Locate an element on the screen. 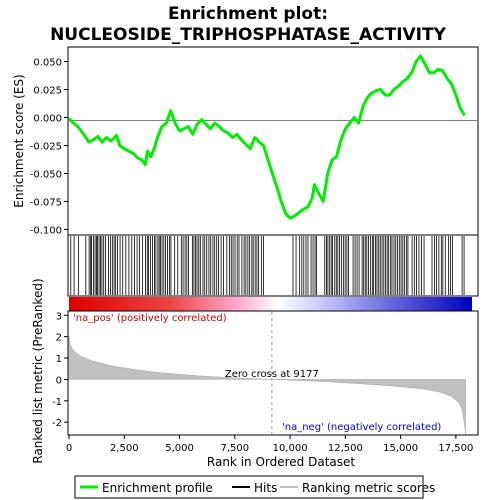 Image resolution: width=500 pixels, height=500 pixels. es-y-tick-label: 0.025 is located at coordinates (47, 91).